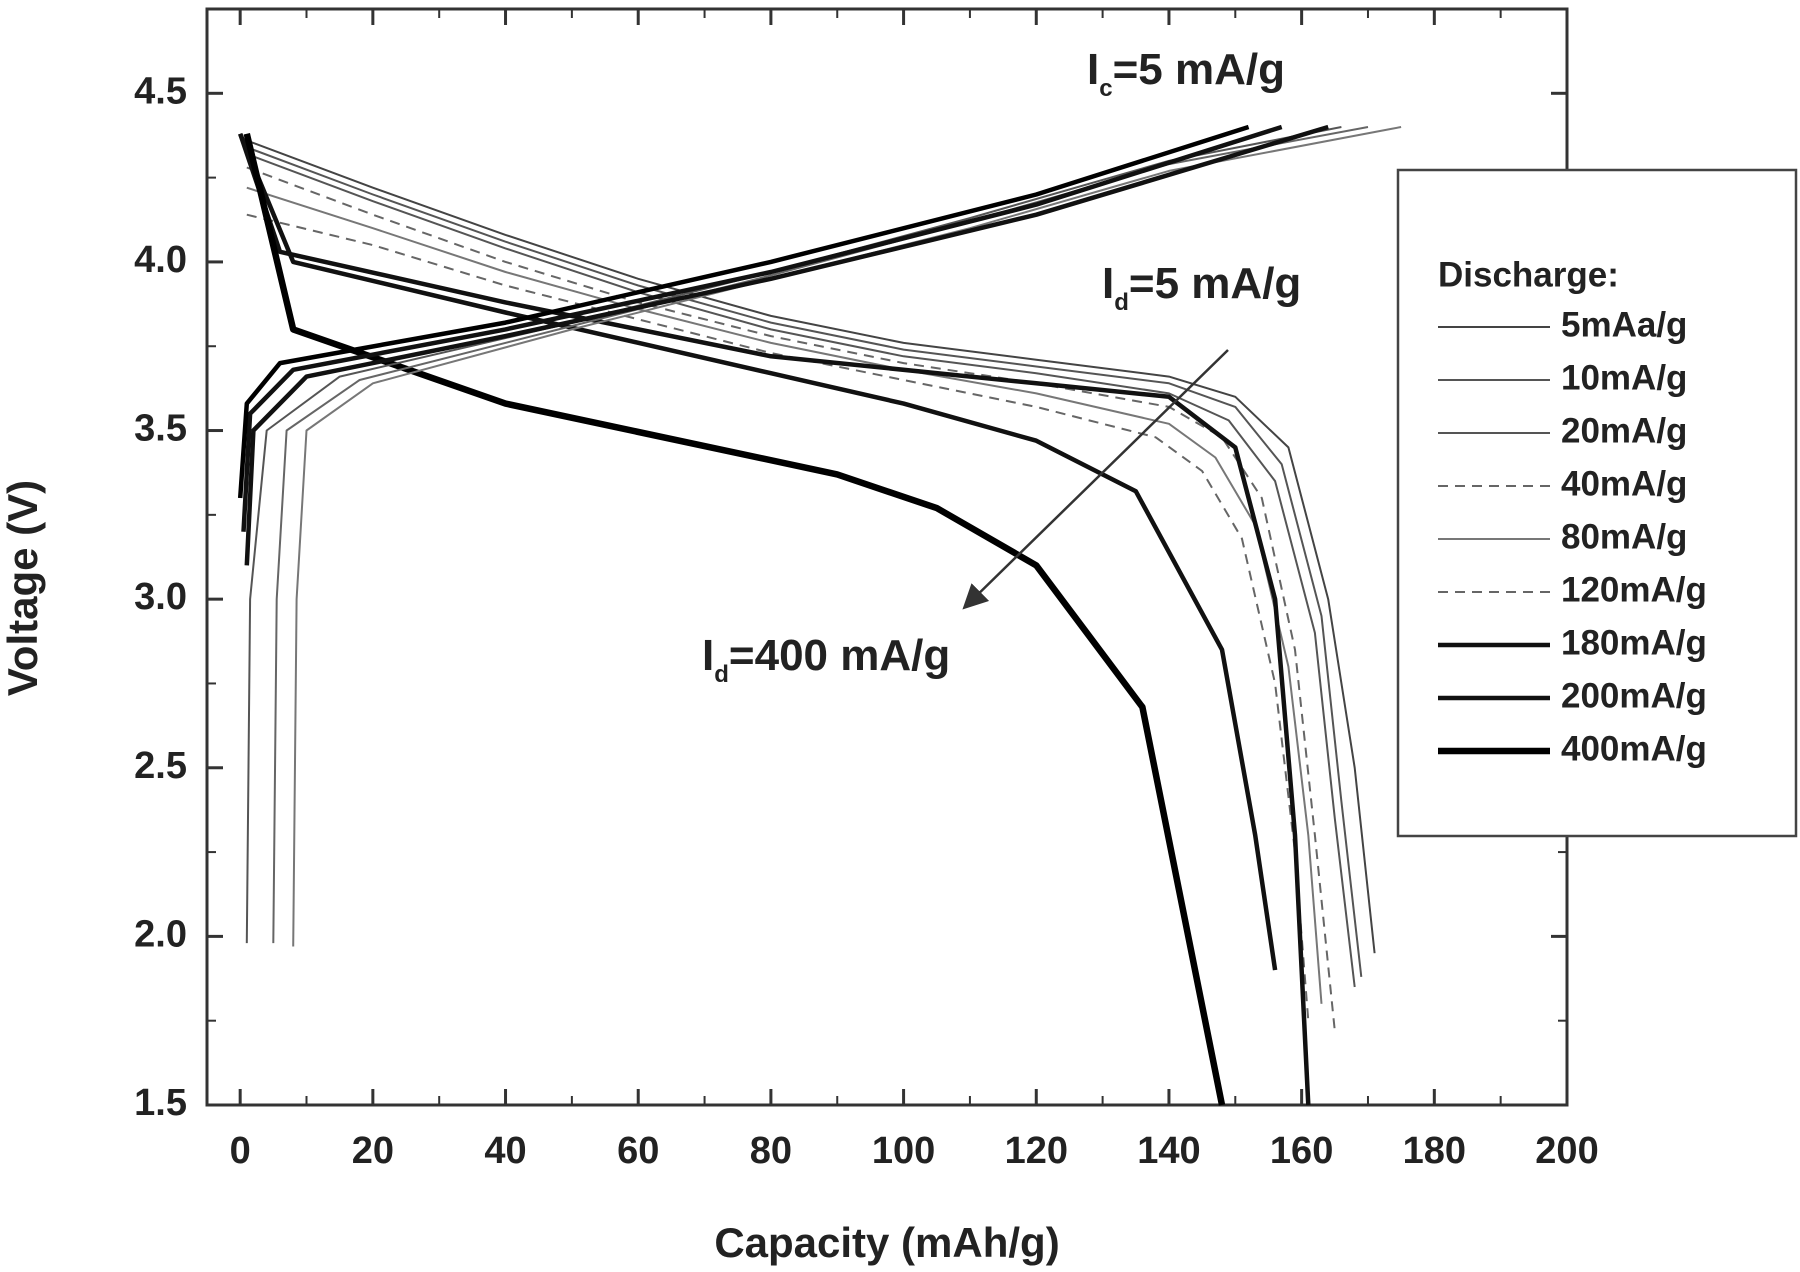 The image size is (1800, 1272). What do you see at coordinates (1634, 589) in the screenshot?
I see `legend-label: 120mA/g` at bounding box center [1634, 589].